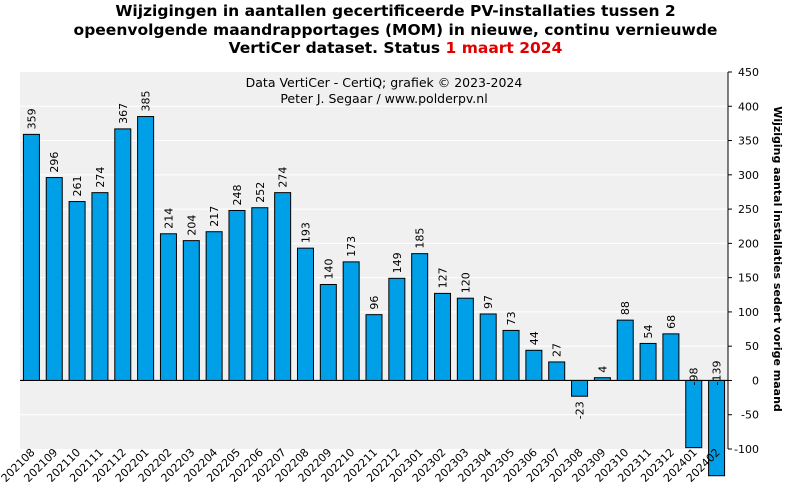 The height and width of the screenshot is (493, 791). I want to click on y-tick-label: 350, so click(748, 141).